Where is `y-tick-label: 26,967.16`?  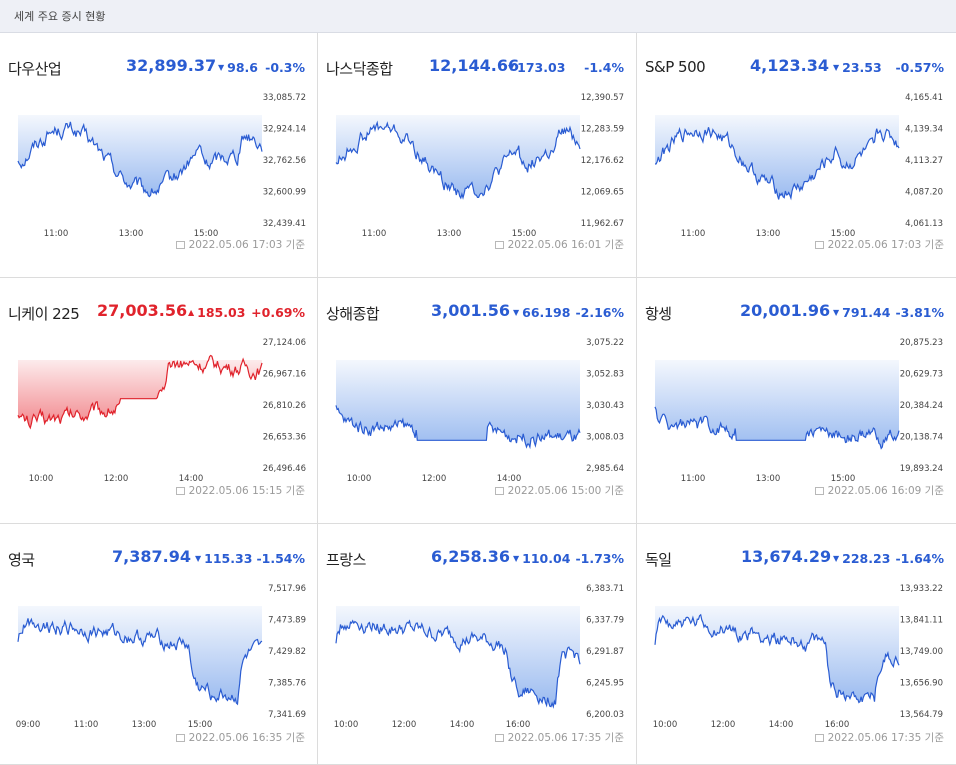
y-tick-label: 26,967.16 is located at coordinates (284, 375).